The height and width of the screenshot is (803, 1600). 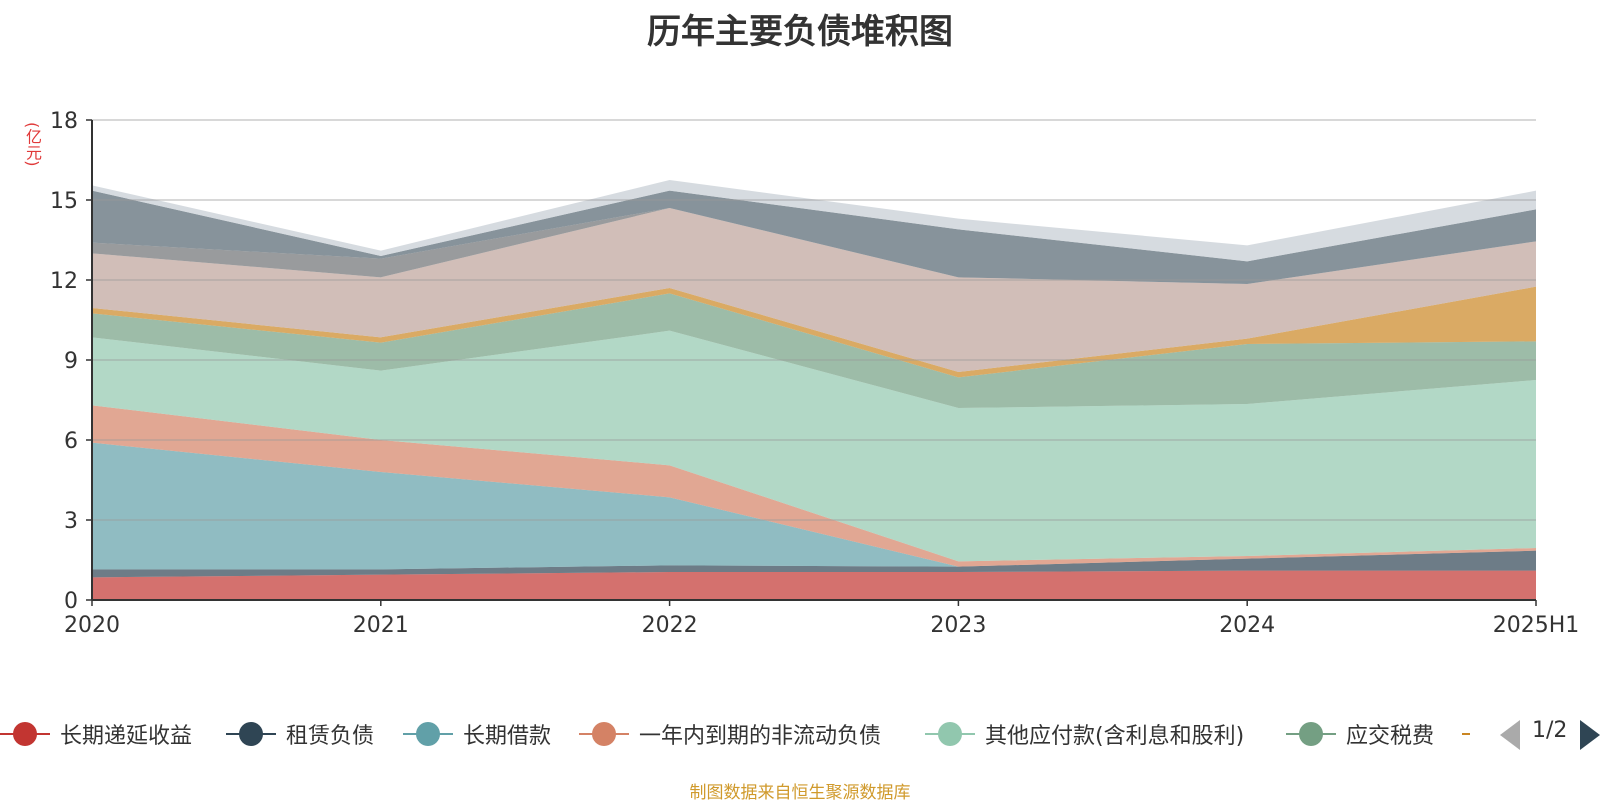 I want to click on x-tick-label-1: 2021, so click(x=381, y=625).